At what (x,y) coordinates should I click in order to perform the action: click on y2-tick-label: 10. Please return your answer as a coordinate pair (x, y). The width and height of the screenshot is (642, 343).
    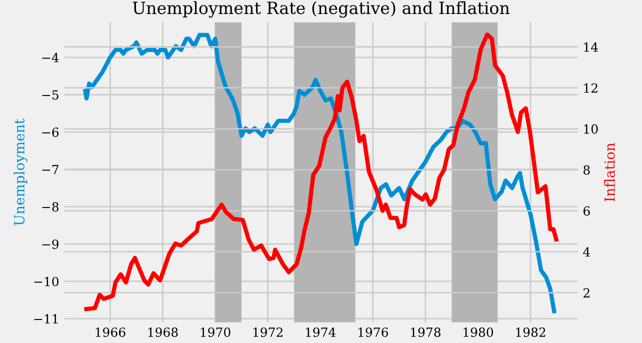
    Looking at the image, I should click on (591, 129).